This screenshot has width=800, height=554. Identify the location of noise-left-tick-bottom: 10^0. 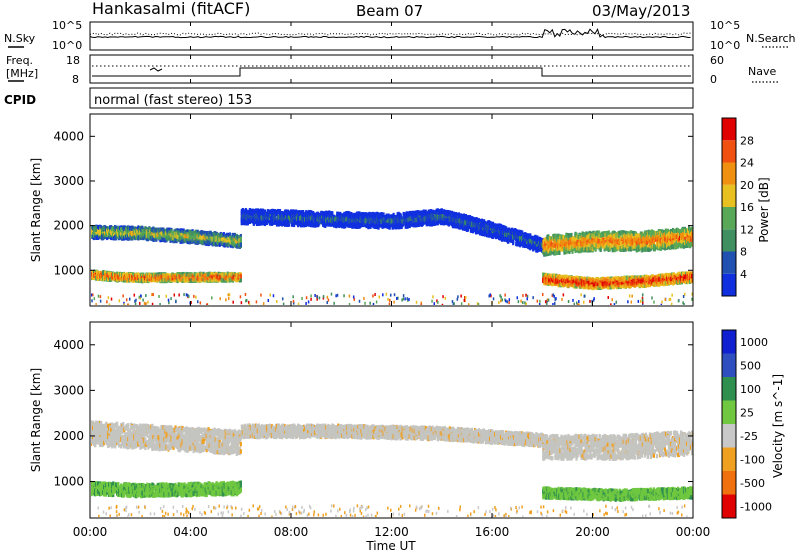
(67, 45).